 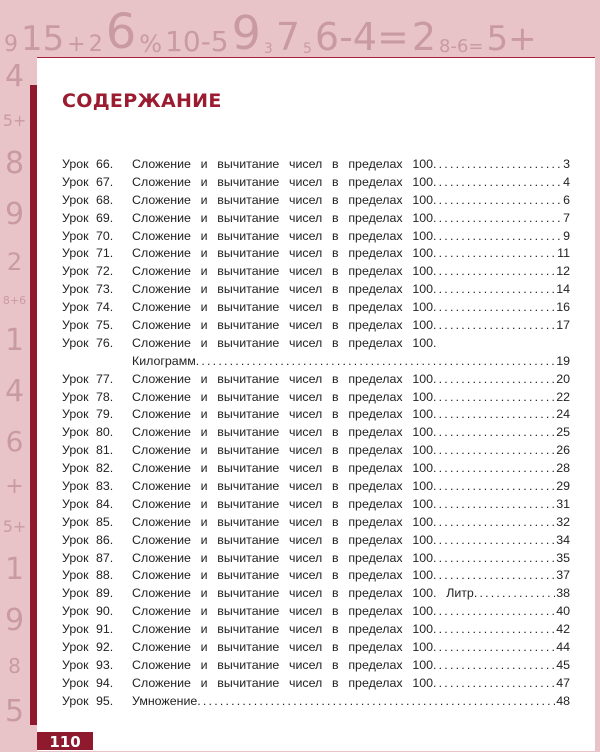 I want to click on decor-number: 8, so click(x=14, y=666).